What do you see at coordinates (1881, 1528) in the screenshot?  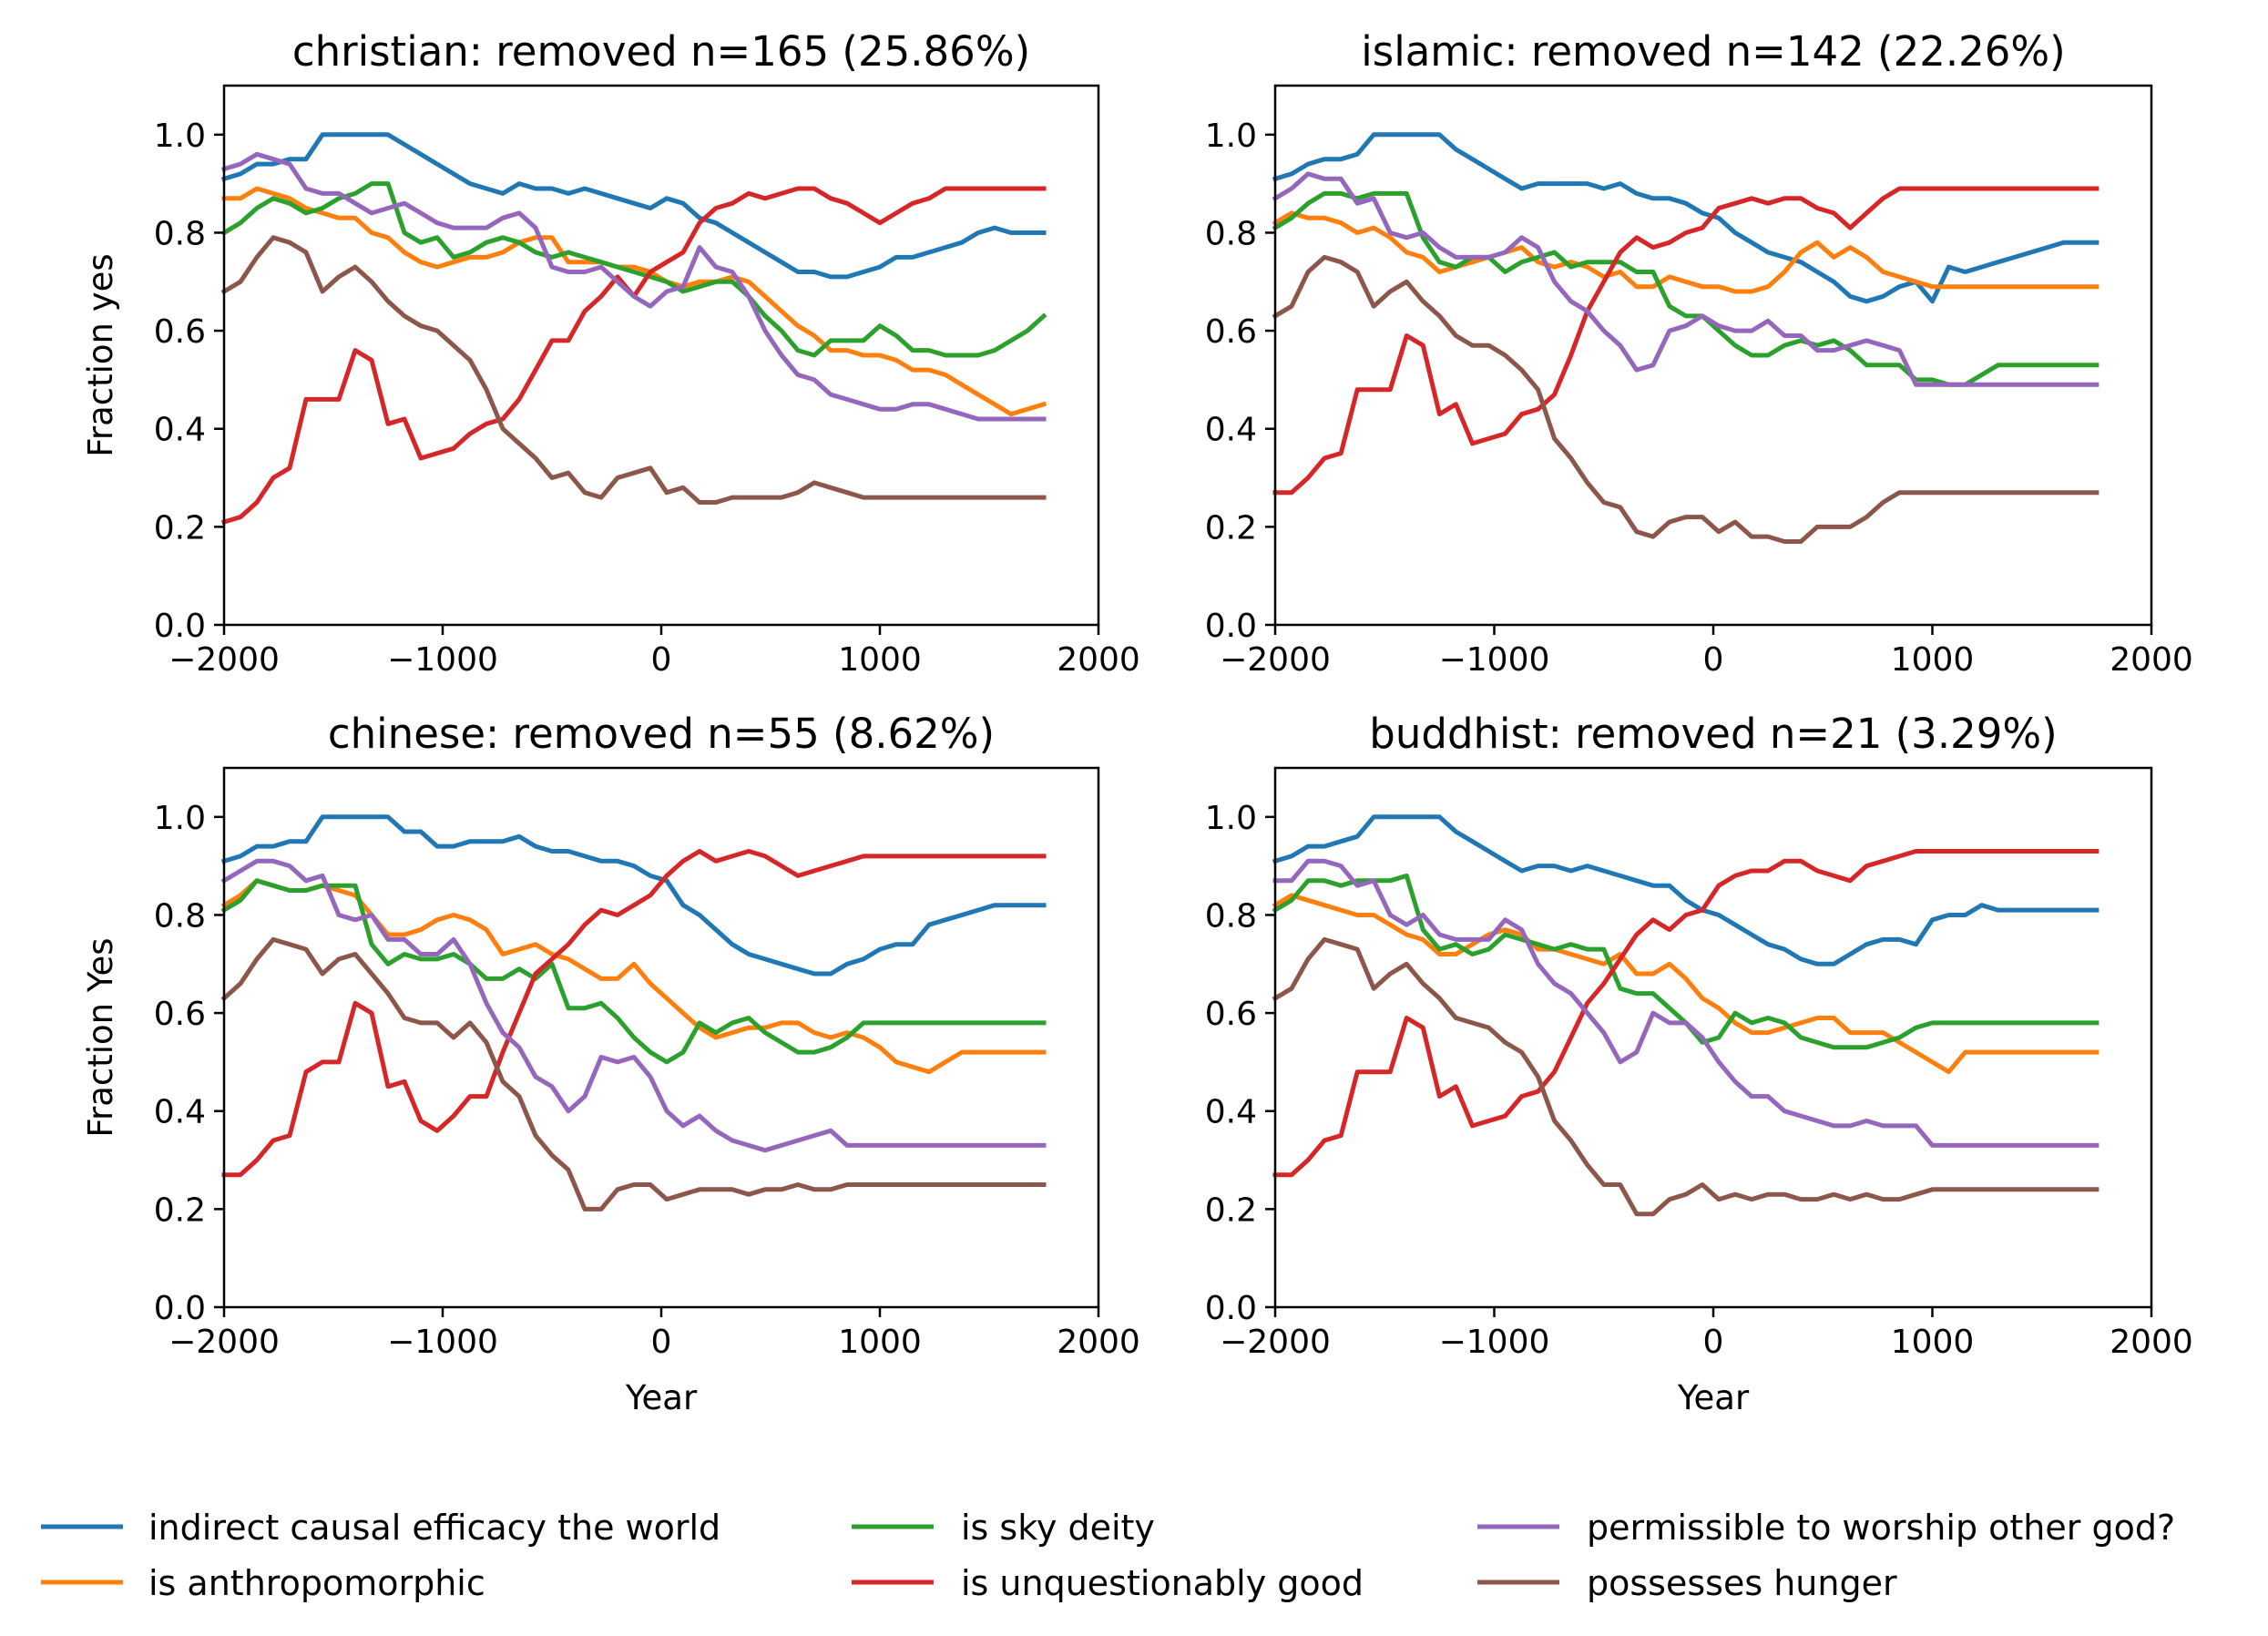 I see `legend-label-permissible-worship: permissible to worship other god?` at bounding box center [1881, 1528].